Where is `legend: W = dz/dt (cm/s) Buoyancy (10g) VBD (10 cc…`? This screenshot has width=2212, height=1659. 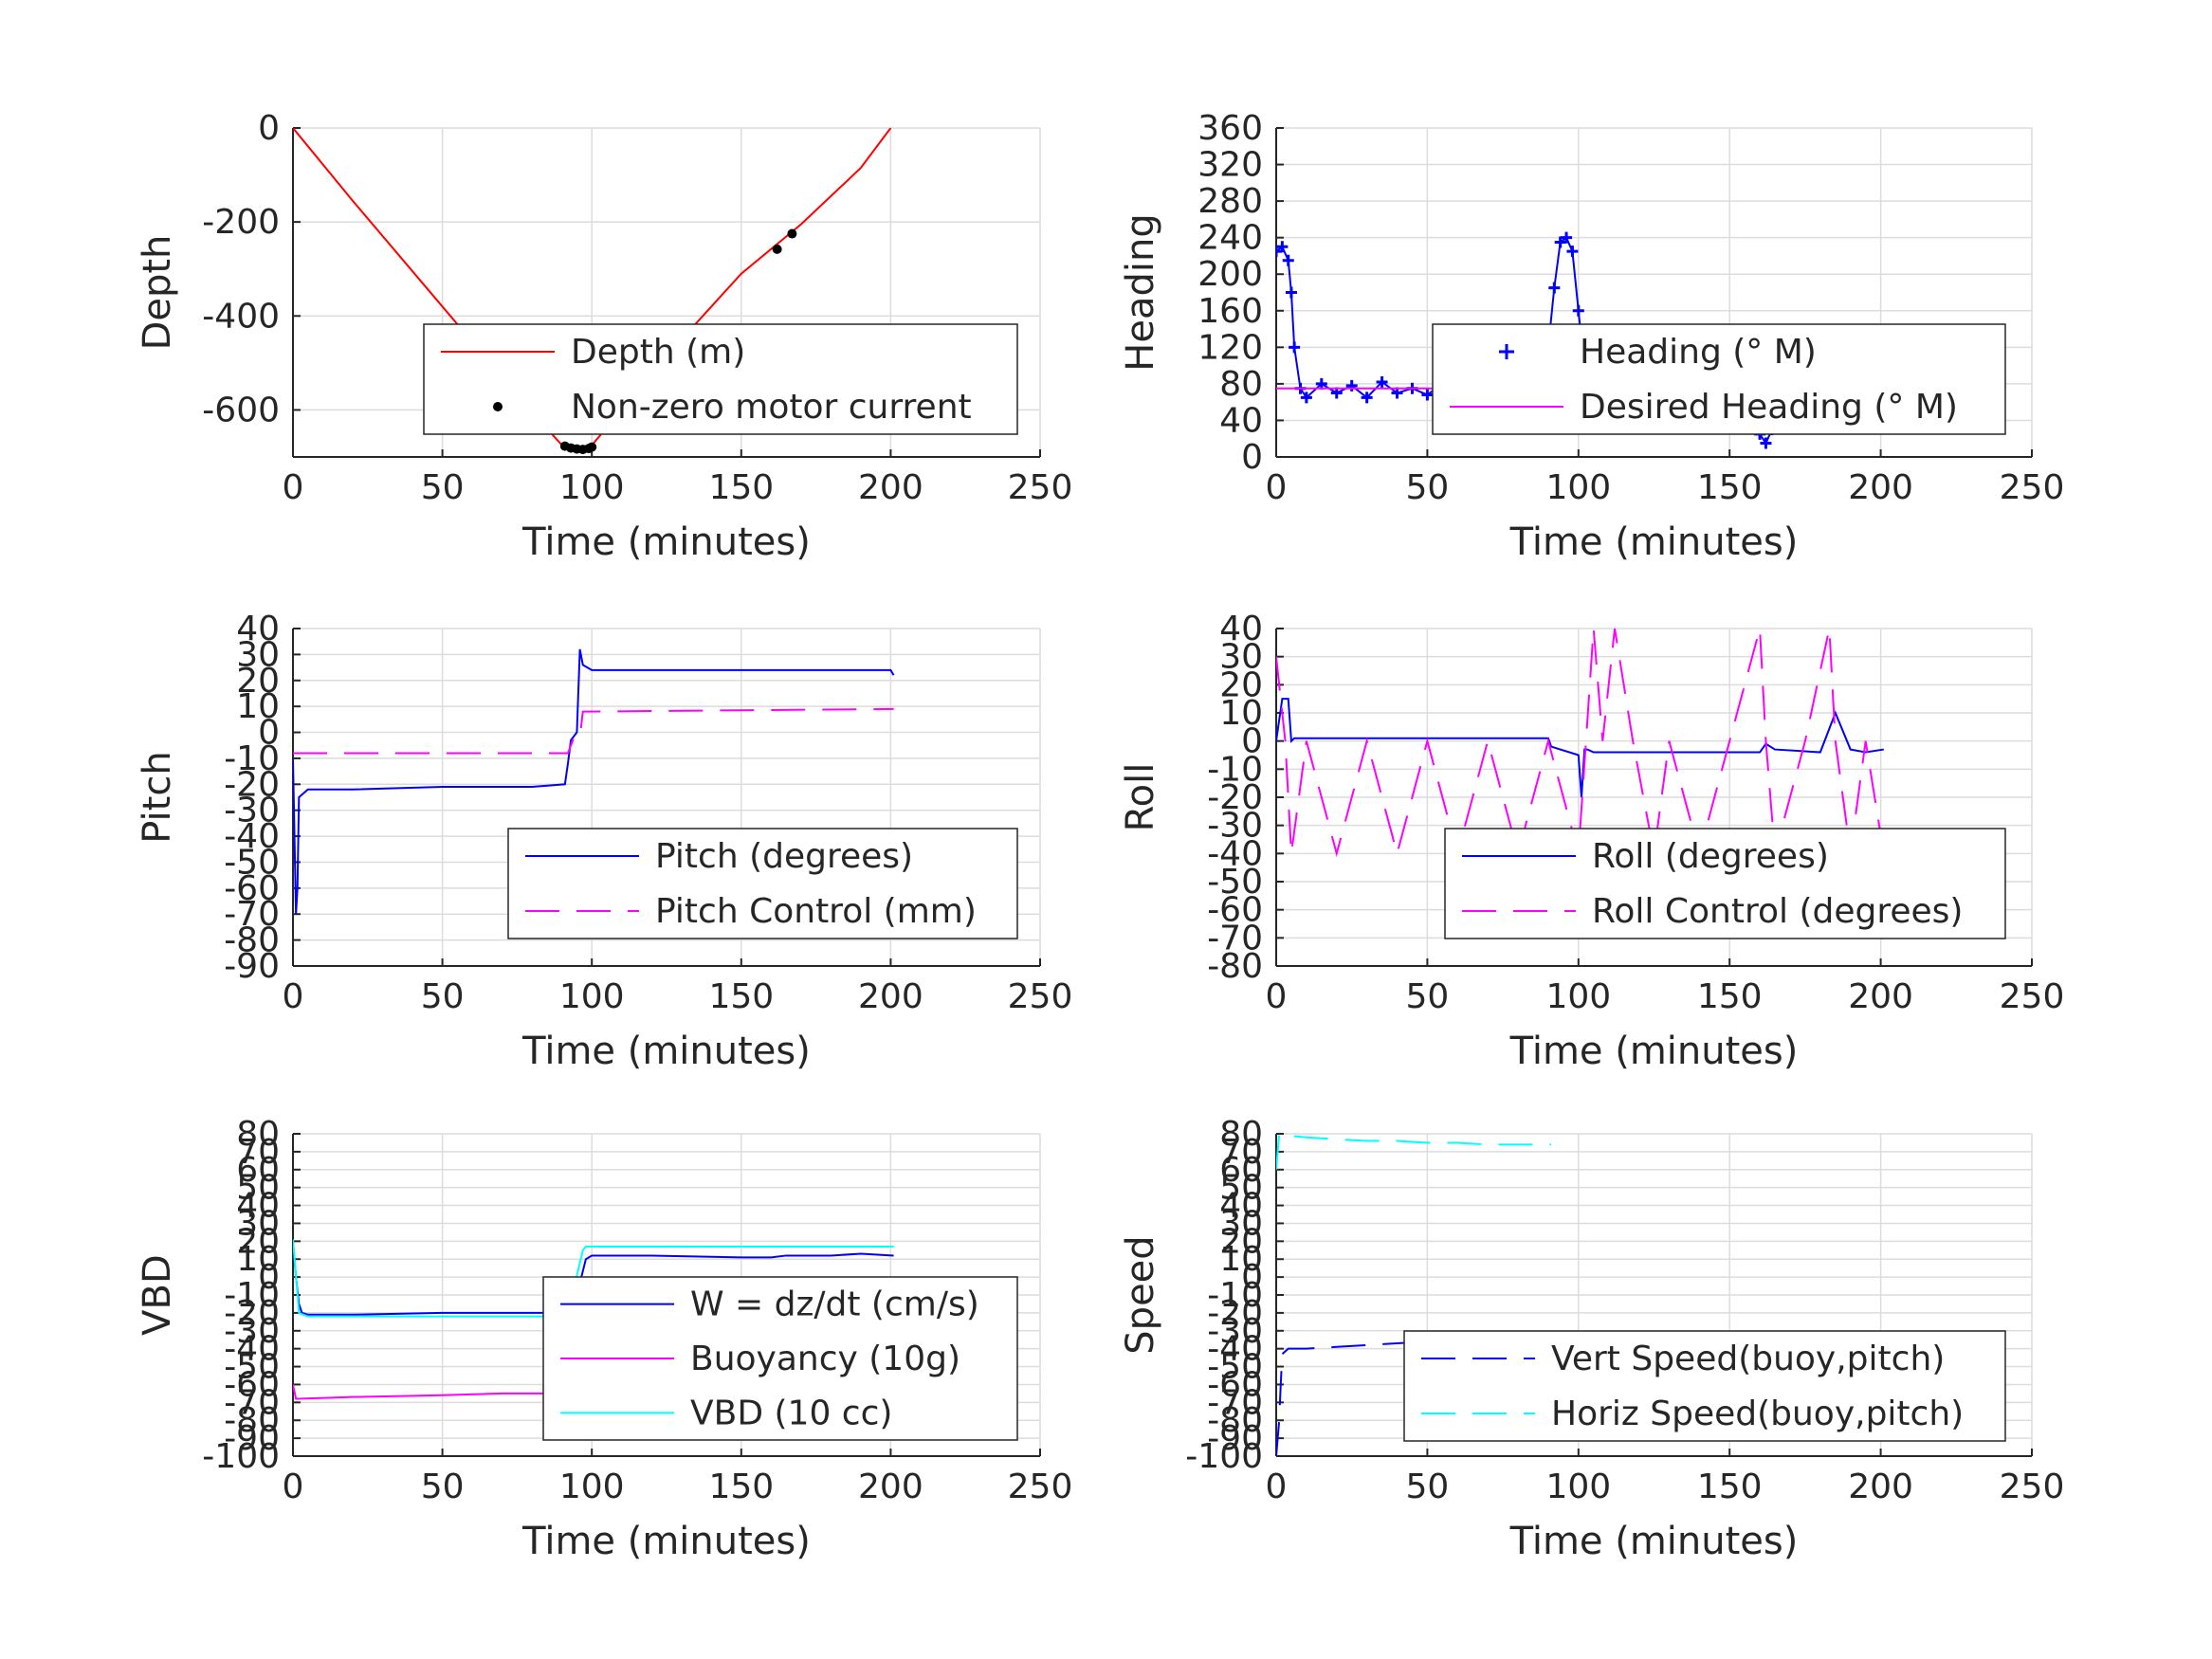 legend: W = dz/dt (cm/s) Buoyancy (10g) VBD (10 cc… is located at coordinates (780, 1358).